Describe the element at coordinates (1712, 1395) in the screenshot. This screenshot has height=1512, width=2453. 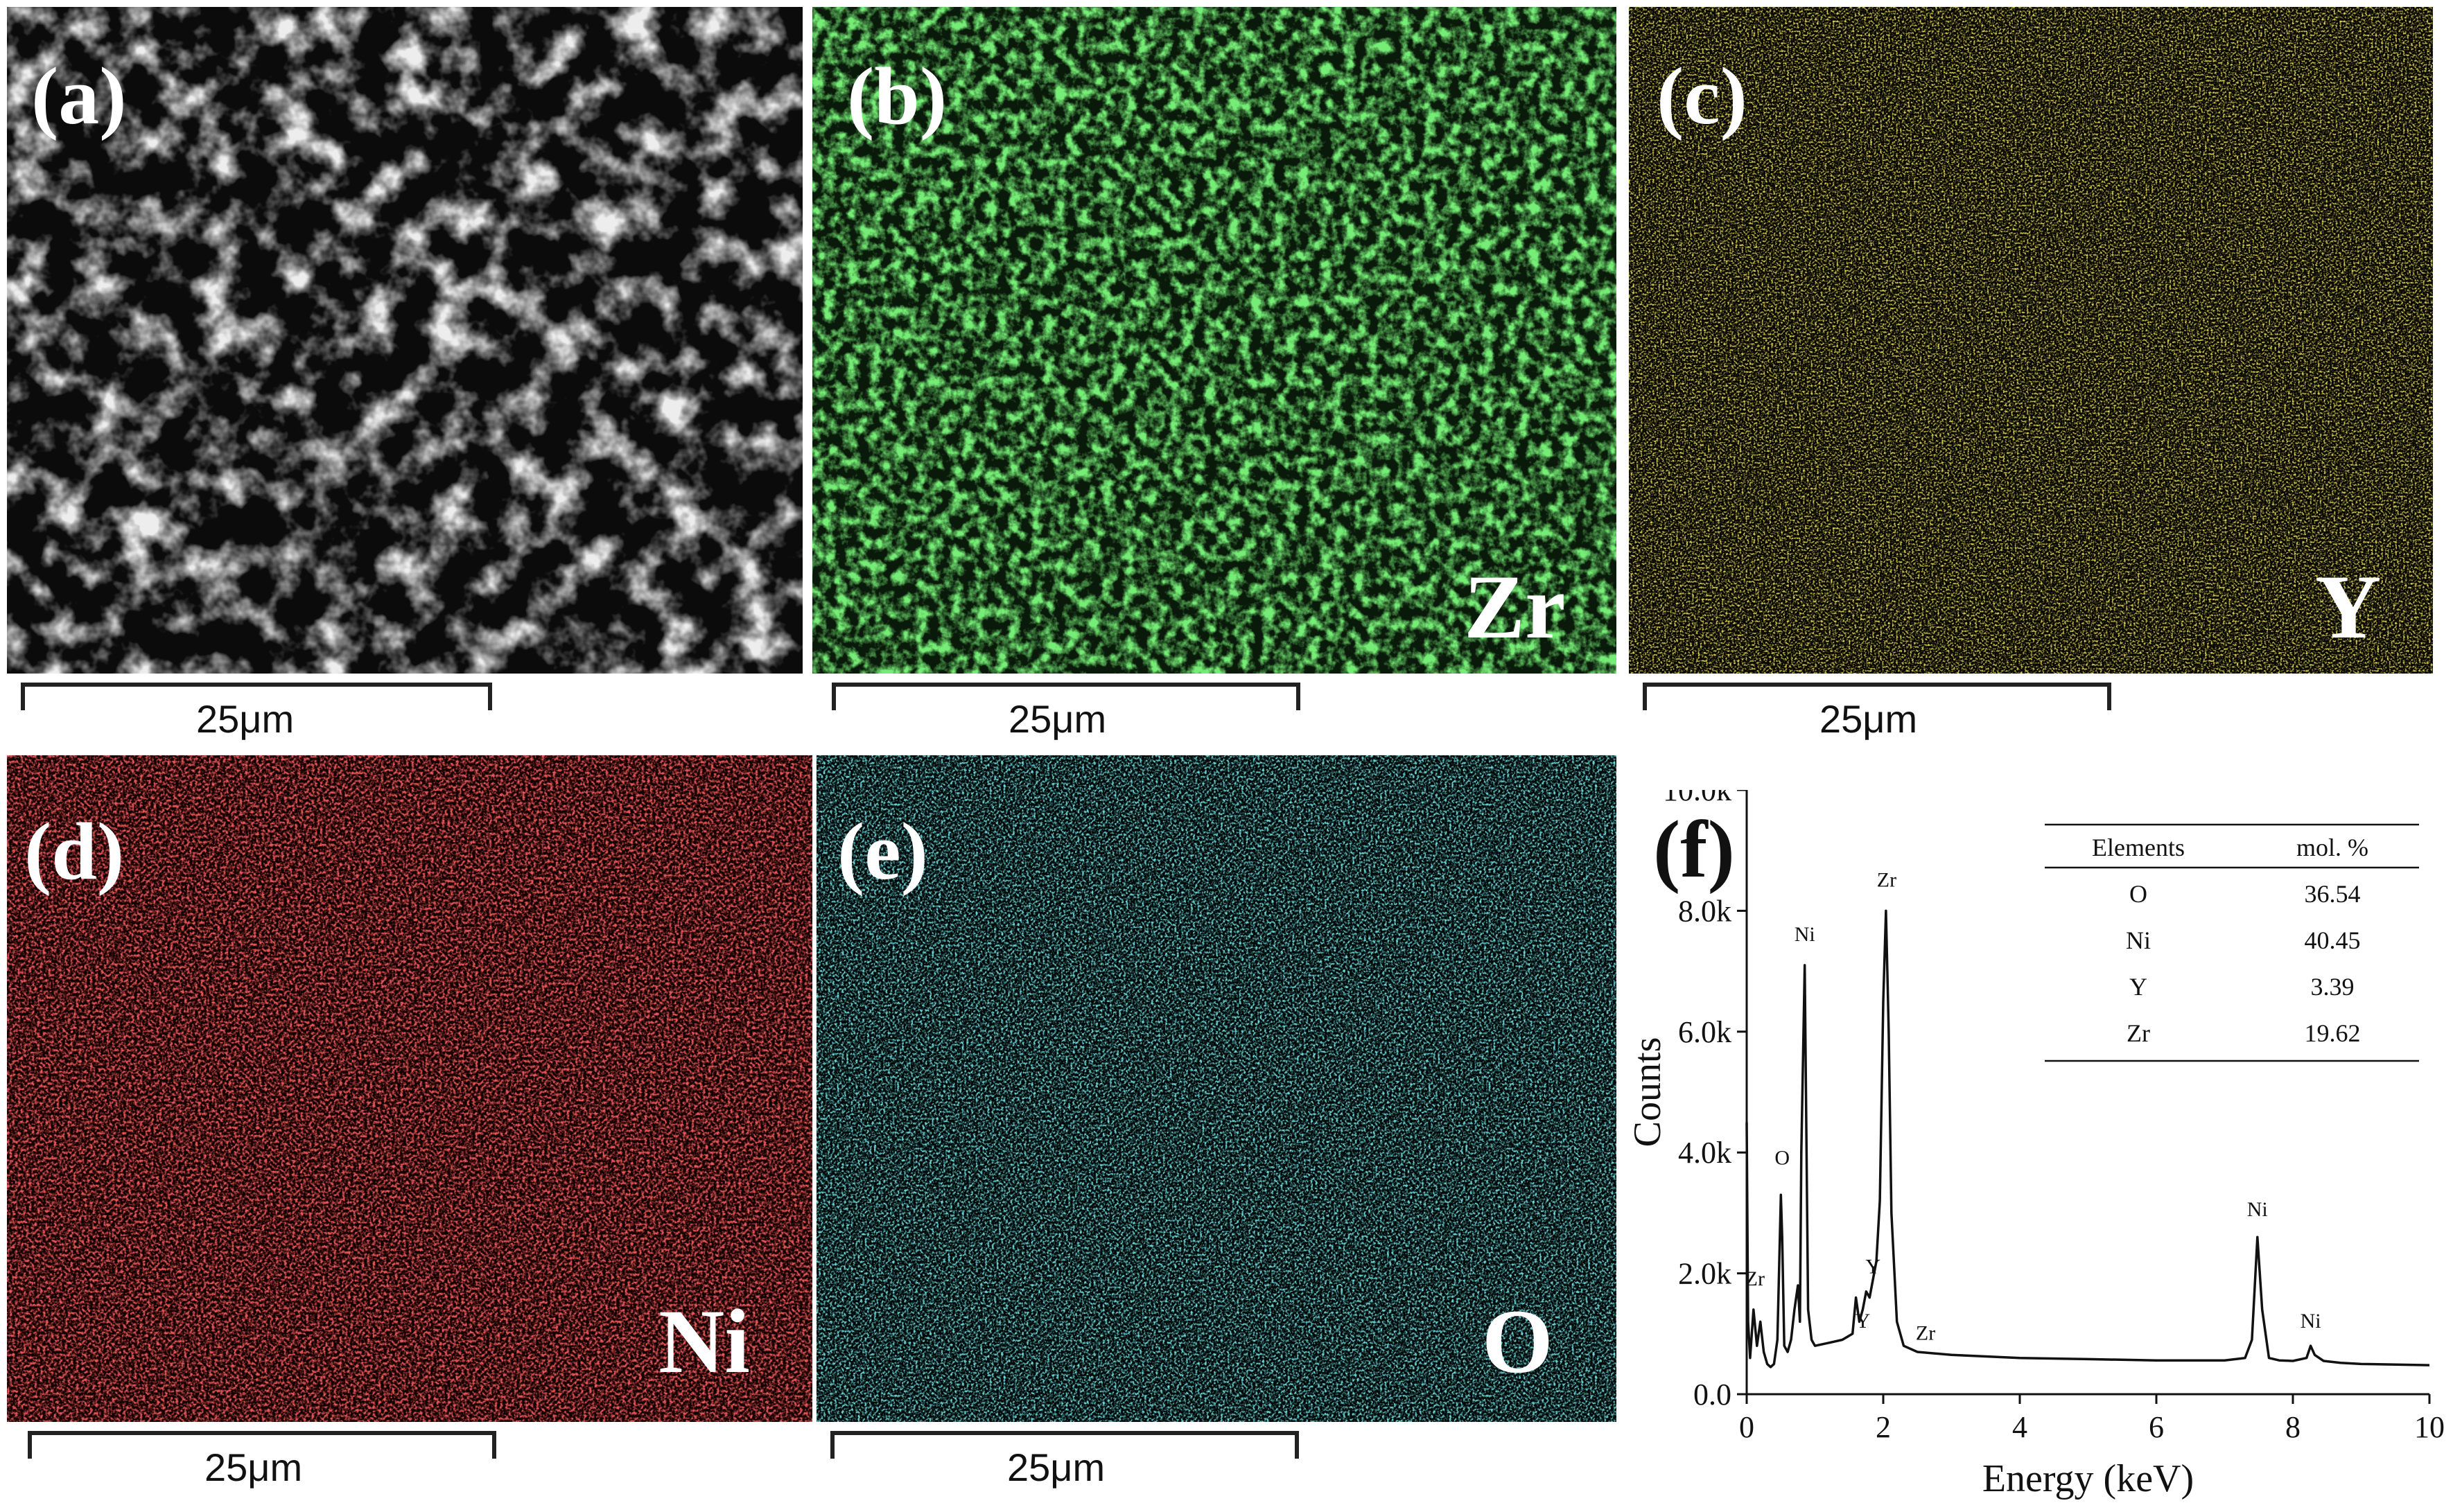
I see `y-tick-label: 0.0` at that location.